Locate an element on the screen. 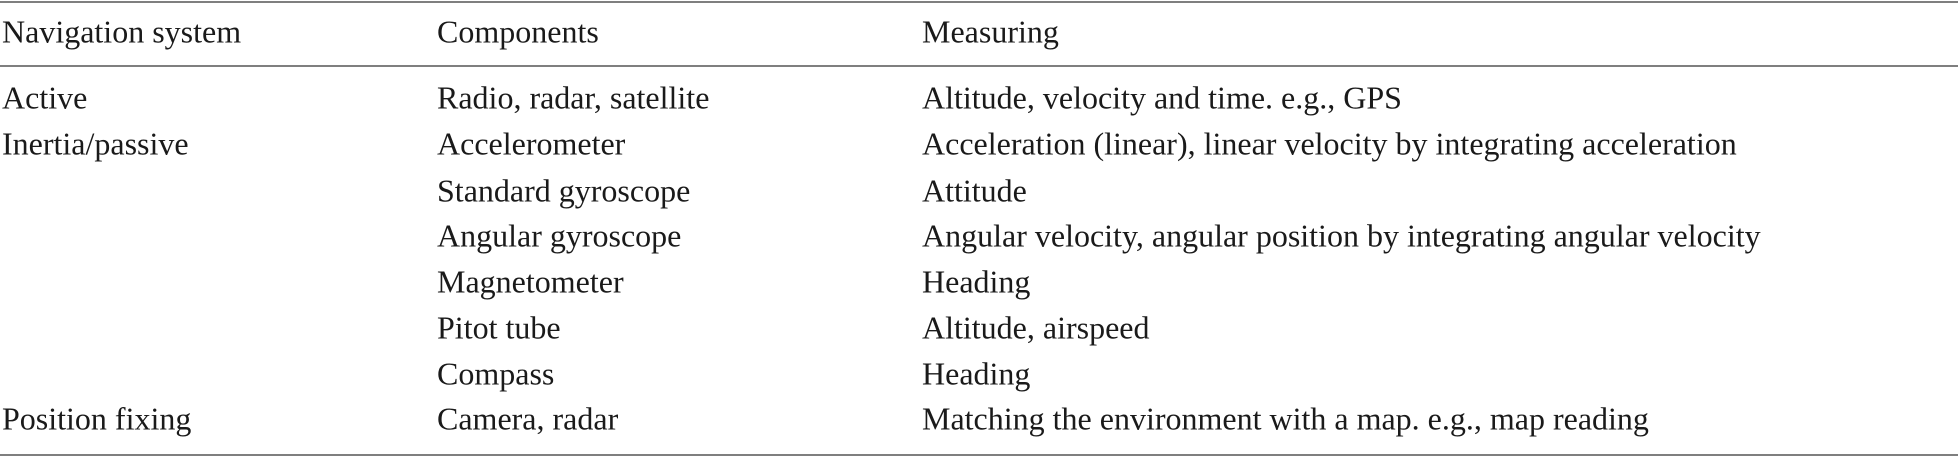 Image resolution: width=1958 pixels, height=463 pixels. header-cell: Components is located at coordinates (518, 31).